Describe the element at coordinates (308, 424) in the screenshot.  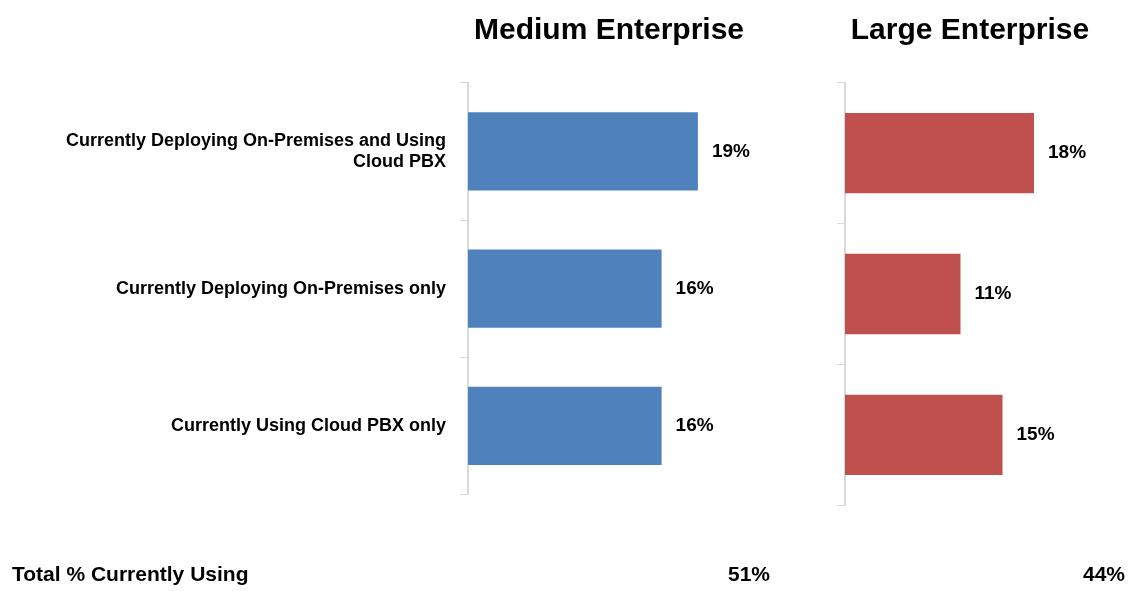
I see `y-tick-label: Currently Using Cloud PBX only` at that location.